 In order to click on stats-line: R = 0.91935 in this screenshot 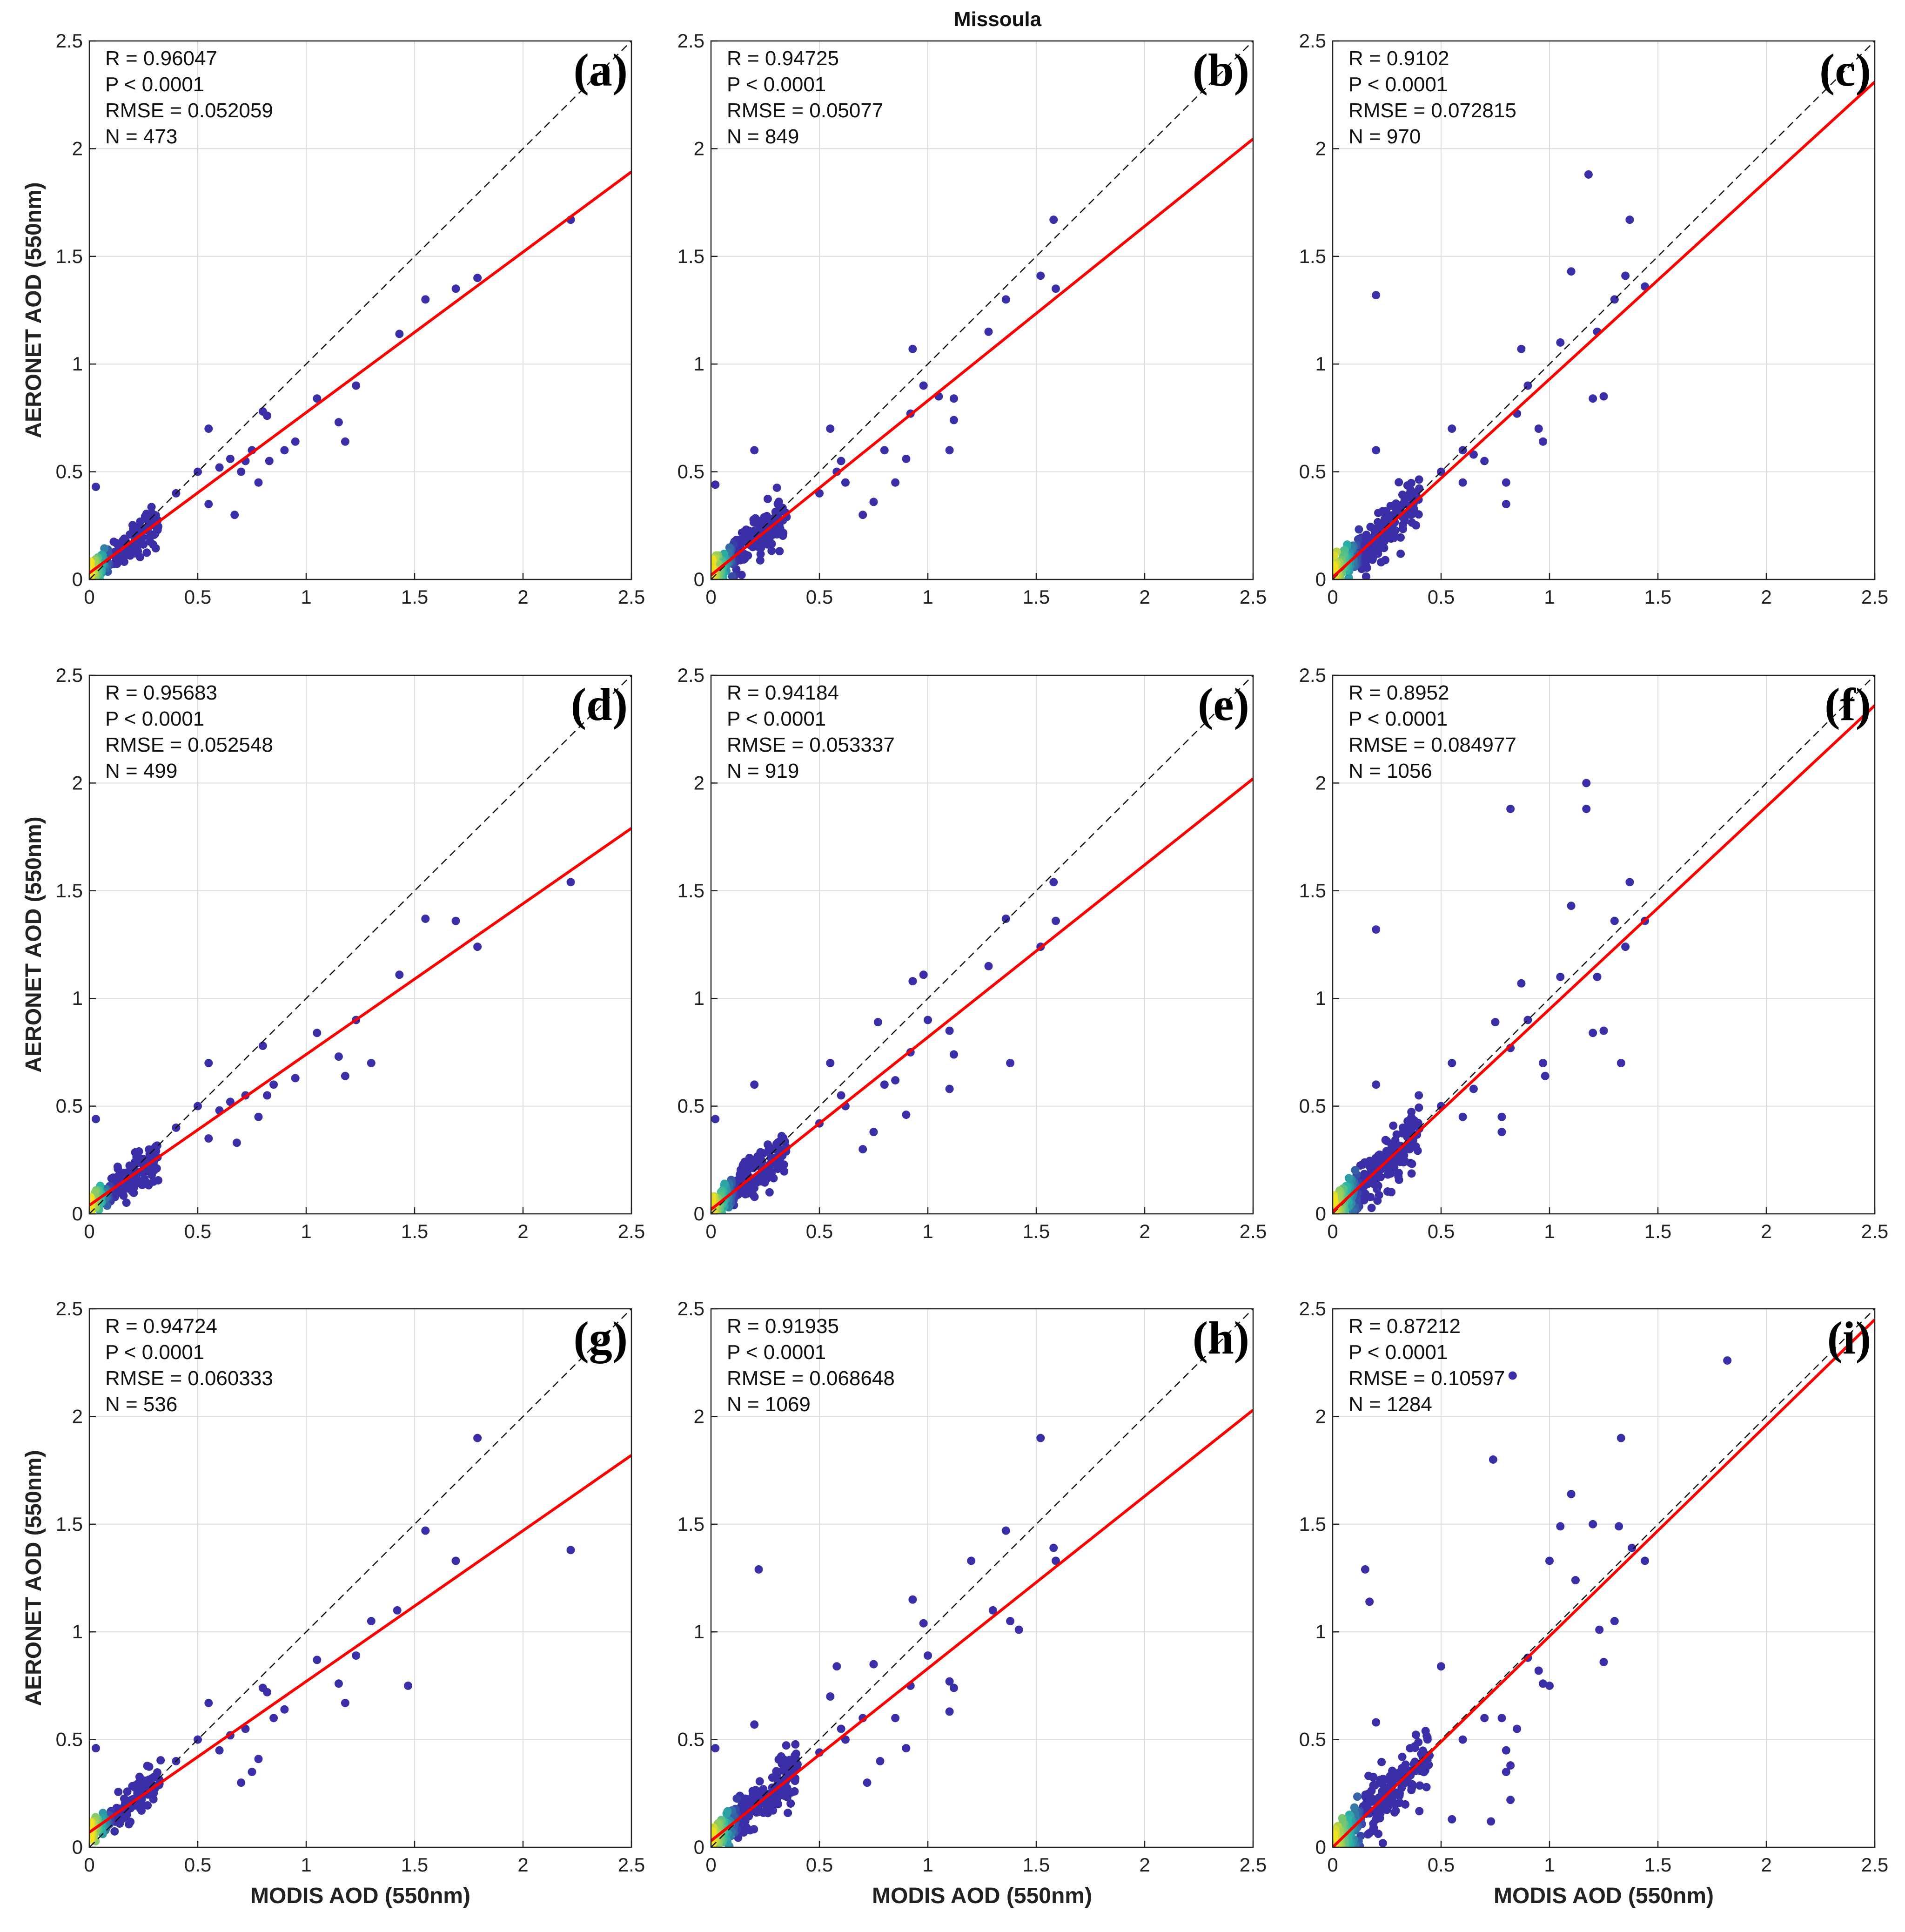, I will do `click(783, 1326)`.